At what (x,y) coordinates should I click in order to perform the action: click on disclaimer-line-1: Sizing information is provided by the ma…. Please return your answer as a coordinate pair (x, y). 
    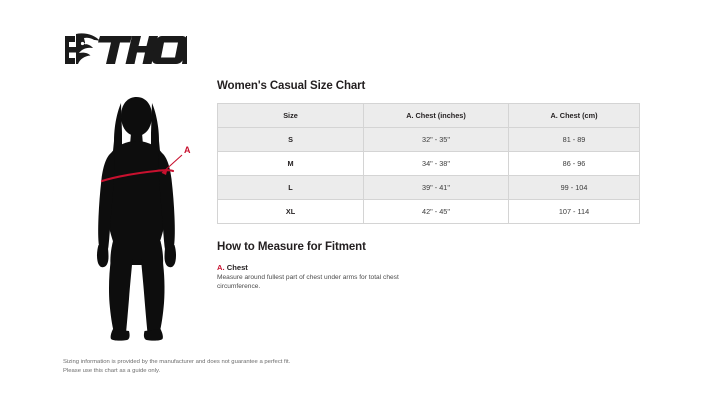
    Looking at the image, I should click on (177, 362).